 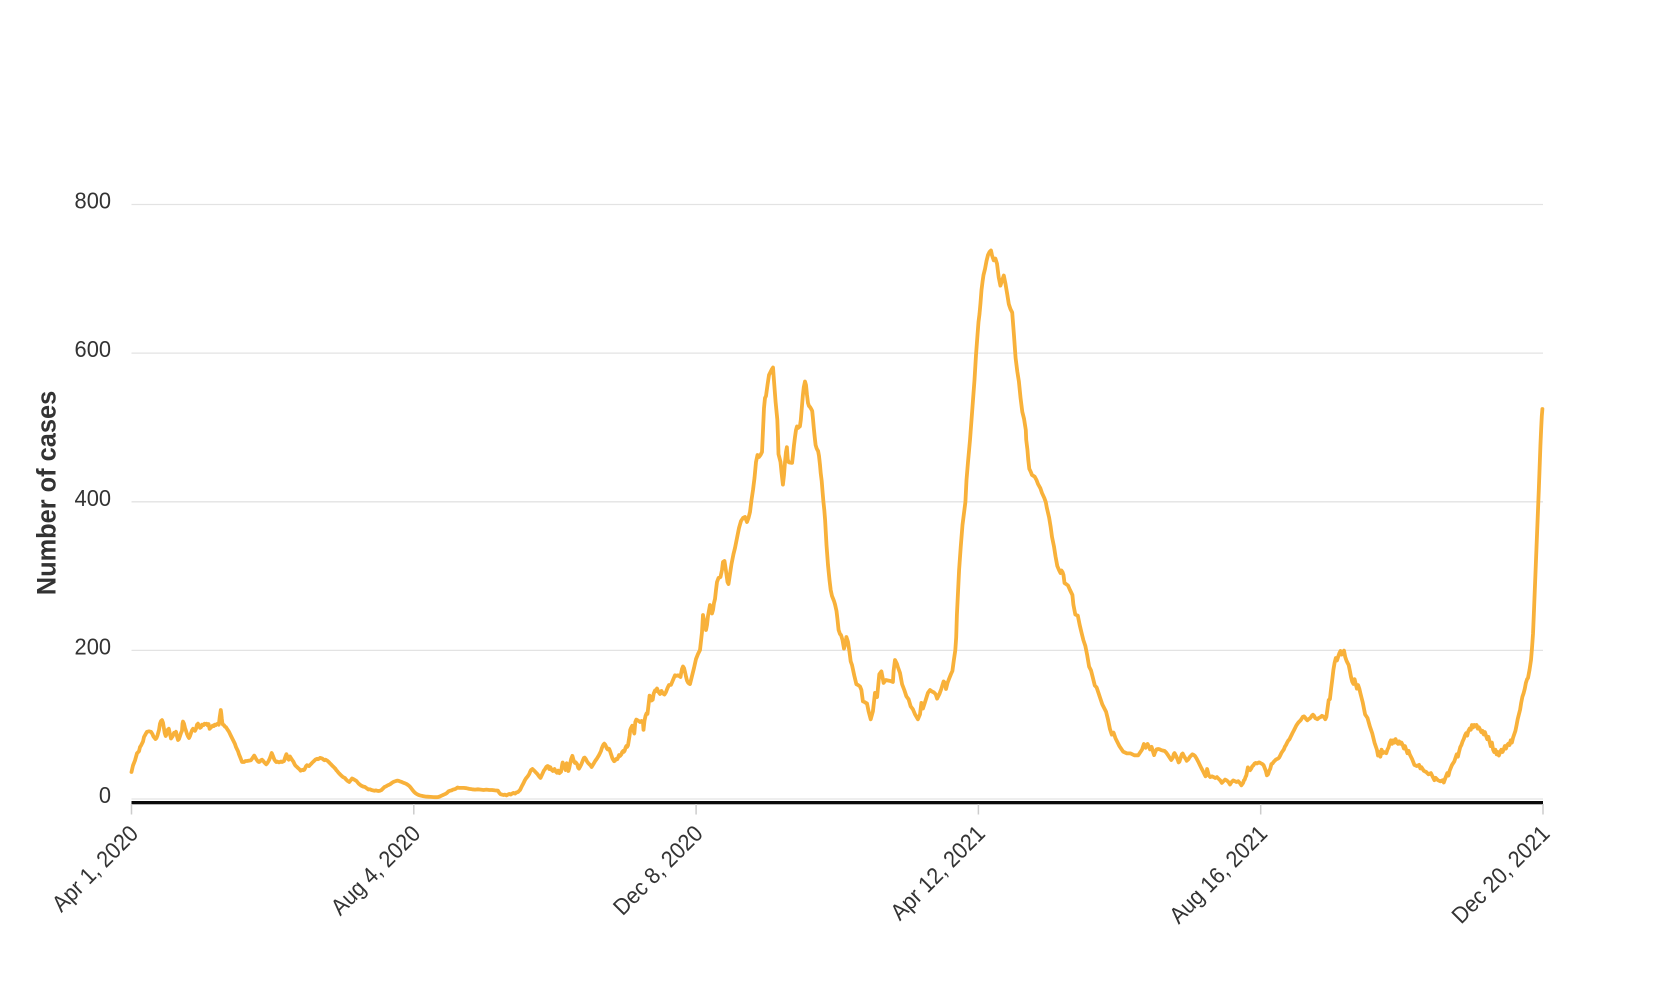 I want to click on svg-text: Aug 16, 2021, so click(x=1218, y=874).